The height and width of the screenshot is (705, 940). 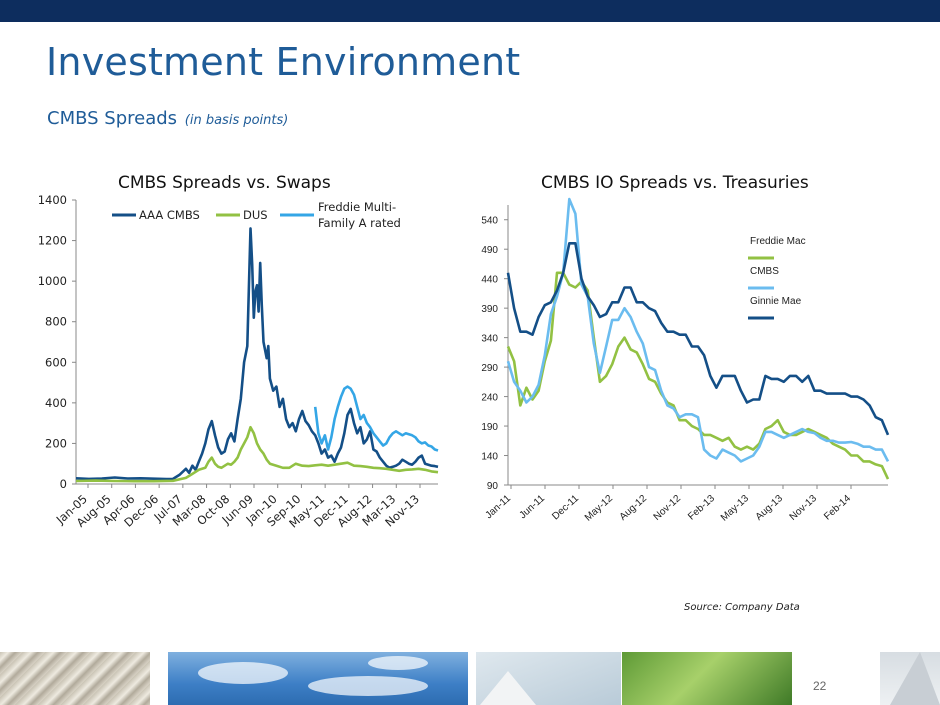 What do you see at coordinates (820, 686) in the screenshot?
I see `page-number: 22` at bounding box center [820, 686].